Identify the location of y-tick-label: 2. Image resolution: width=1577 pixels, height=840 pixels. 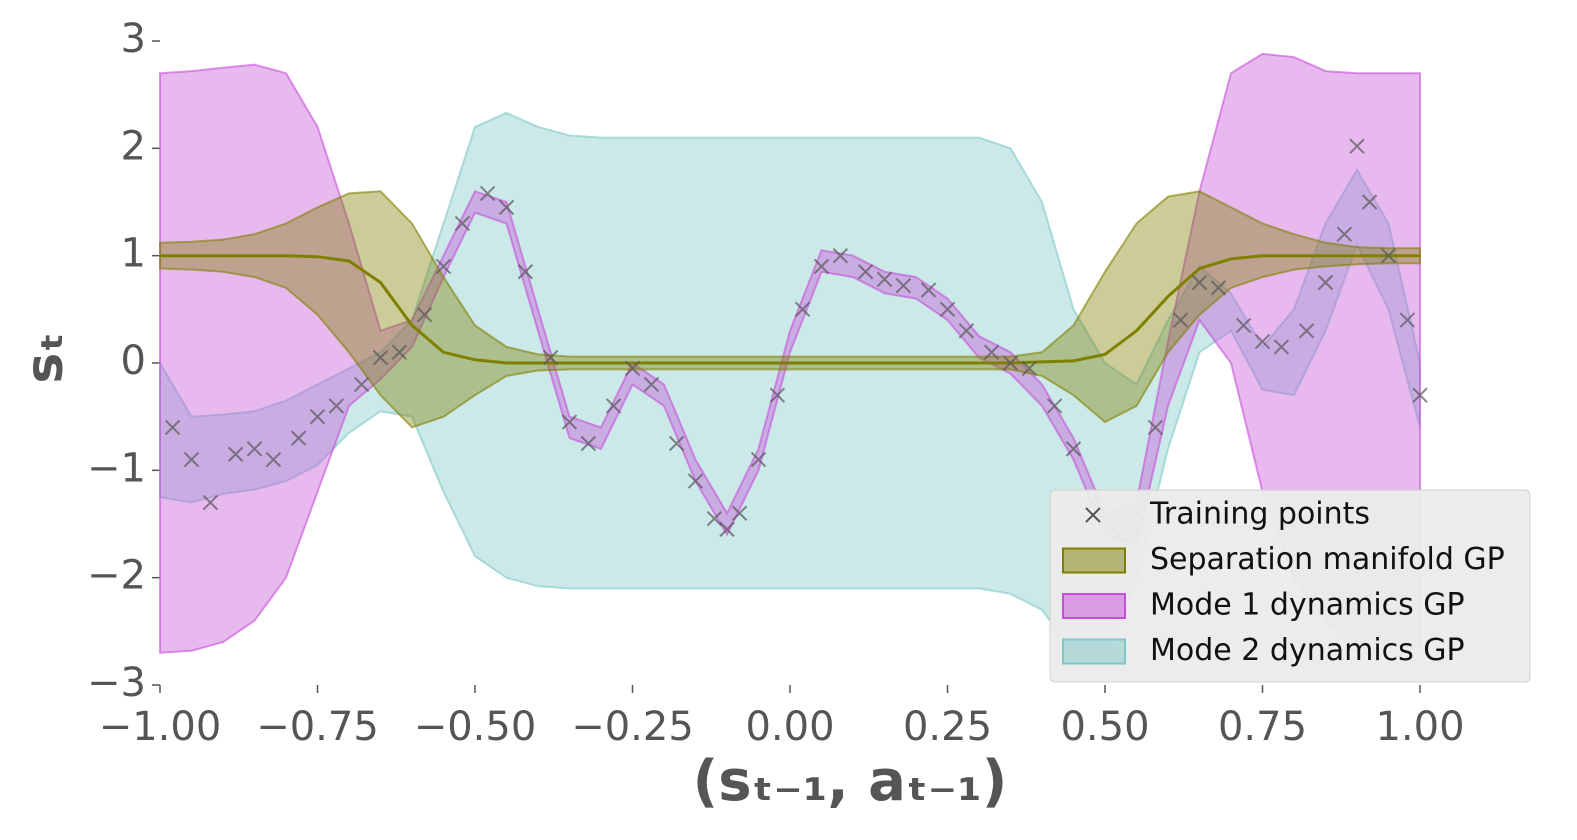
(133, 146).